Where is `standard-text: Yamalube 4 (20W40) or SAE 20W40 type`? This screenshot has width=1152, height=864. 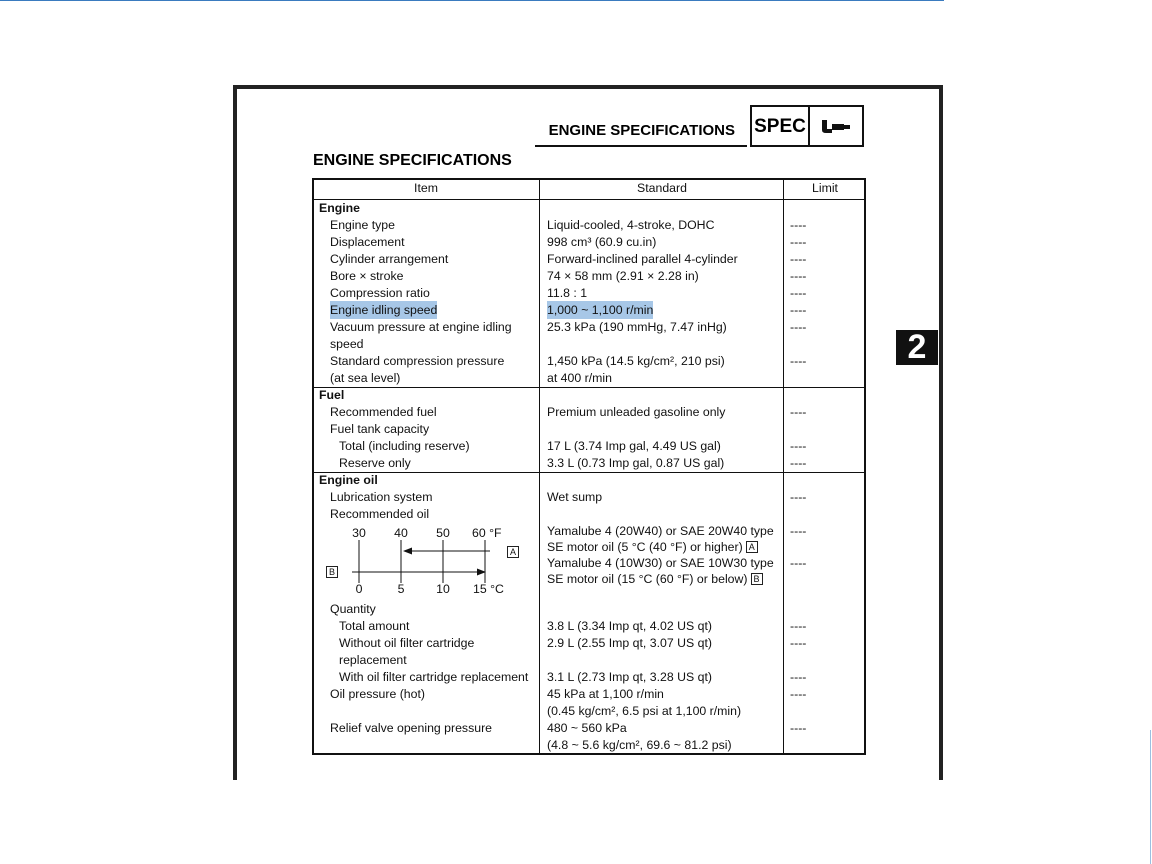
standard-text: Yamalube 4 (20W40) or SAE 20W40 type is located at coordinates (660, 531).